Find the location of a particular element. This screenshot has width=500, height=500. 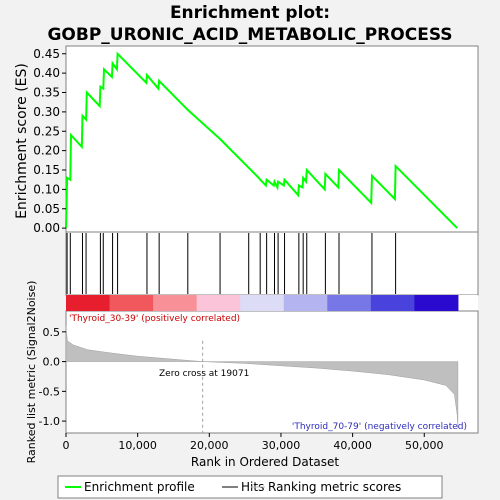

es-ytick-label-2: 0.10 is located at coordinates (46, 189).